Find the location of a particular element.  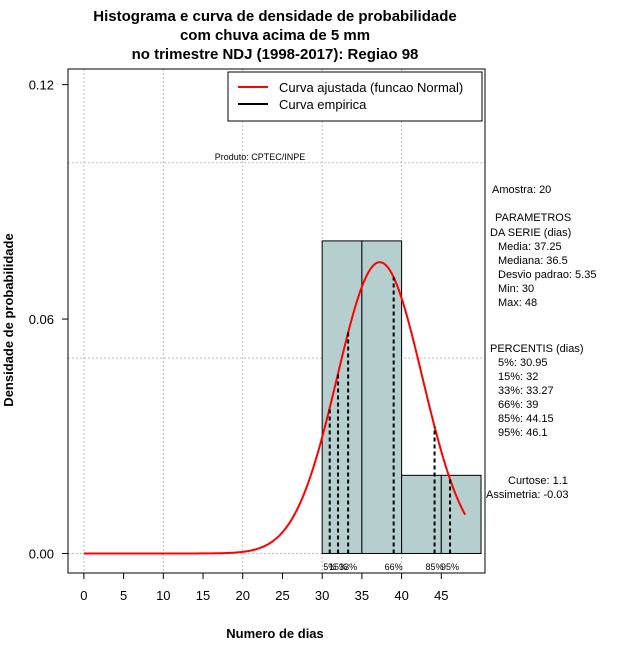

legend-label-normal: Curva ajustada (funcao Normal) is located at coordinates (371, 87).